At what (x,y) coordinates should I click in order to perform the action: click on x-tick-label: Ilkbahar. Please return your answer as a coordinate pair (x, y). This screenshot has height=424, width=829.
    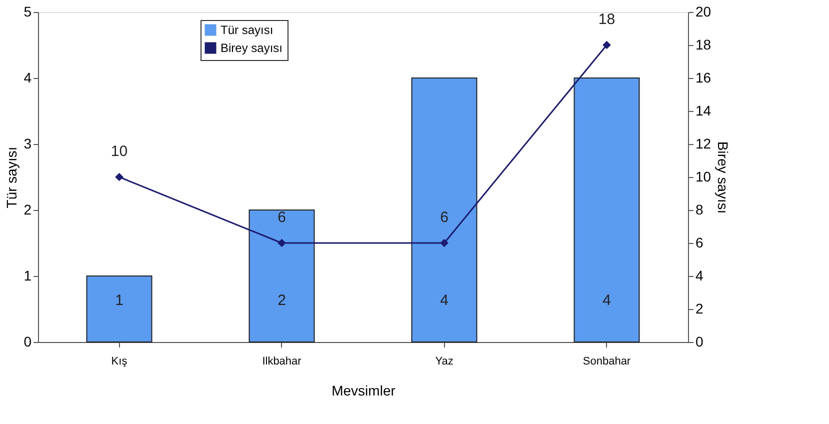
    Looking at the image, I should click on (282, 362).